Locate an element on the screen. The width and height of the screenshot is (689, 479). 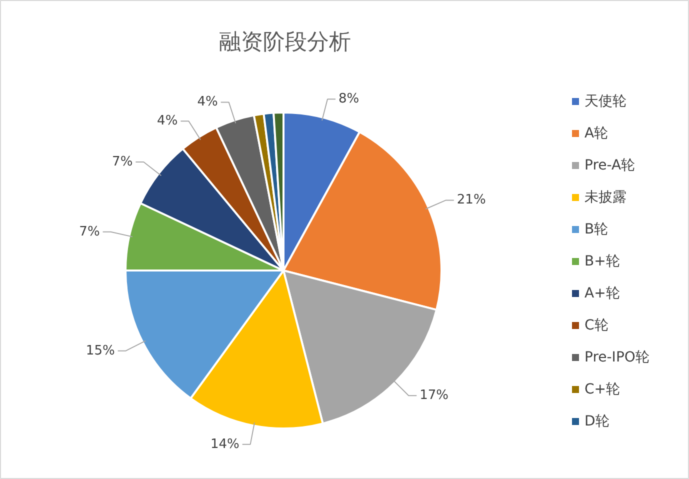
legend-label: B+轮 is located at coordinates (602, 262).